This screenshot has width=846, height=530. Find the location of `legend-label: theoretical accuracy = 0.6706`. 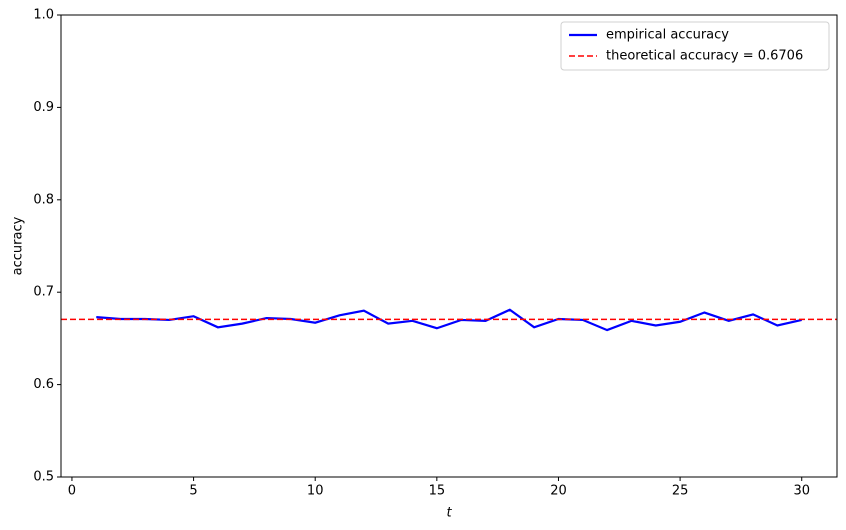

legend-label: theoretical accuracy = 0.6706 is located at coordinates (704, 56).